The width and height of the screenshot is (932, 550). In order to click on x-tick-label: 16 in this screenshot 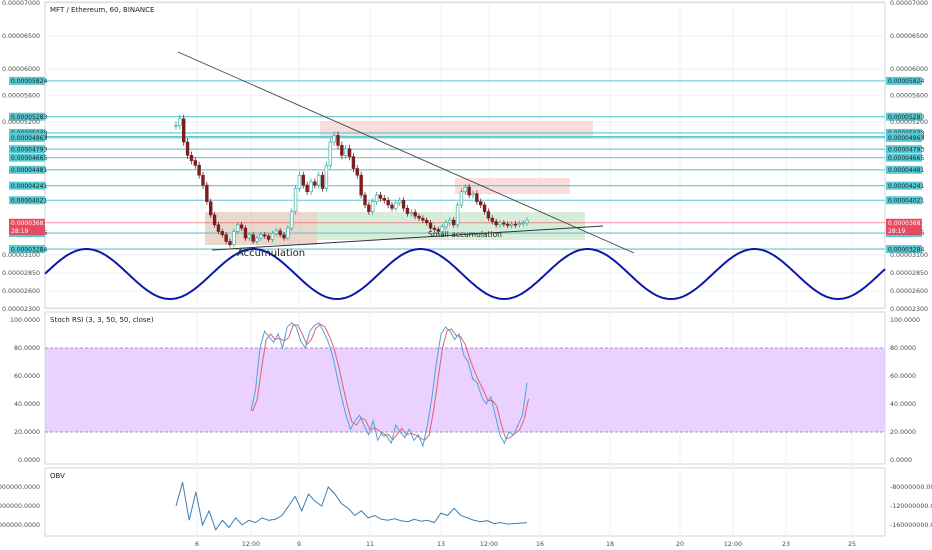, I will do `click(540, 544)`.